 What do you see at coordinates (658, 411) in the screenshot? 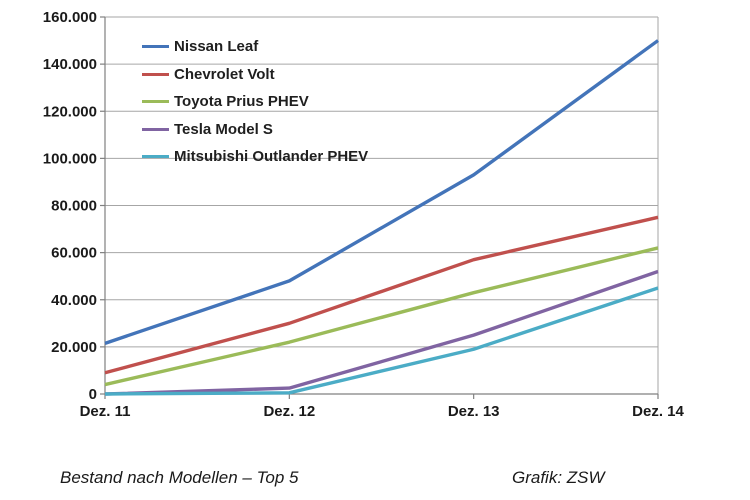
I see `x-axis-tick-label: Dez. 14` at bounding box center [658, 411].